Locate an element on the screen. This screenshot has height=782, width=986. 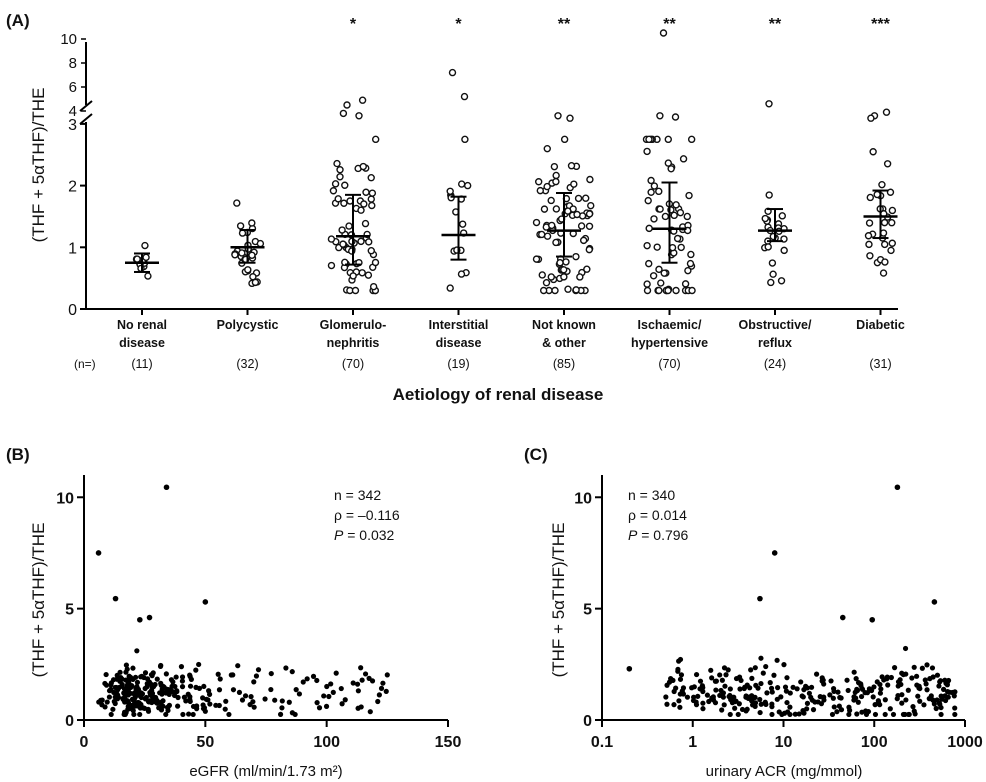
panel-c-x-axis-label: urinary ACR (mg/mmol) is located at coordinates (784, 771).